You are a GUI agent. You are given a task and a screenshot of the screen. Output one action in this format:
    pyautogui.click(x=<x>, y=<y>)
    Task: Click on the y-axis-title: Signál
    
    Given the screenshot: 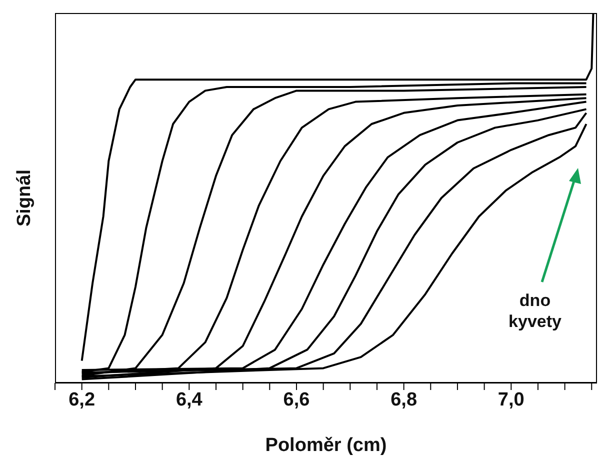 What is the action you would take?
    pyautogui.click(x=25, y=198)
    